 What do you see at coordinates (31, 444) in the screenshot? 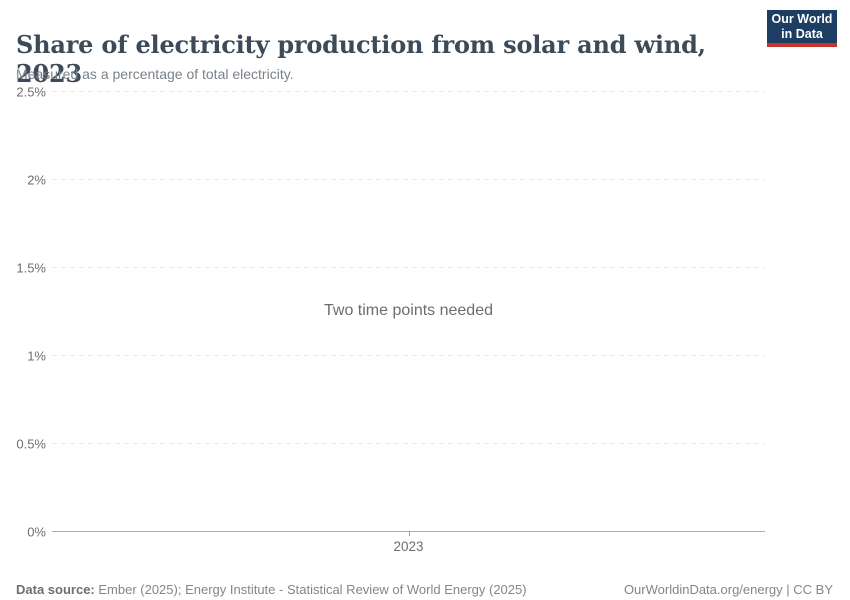
I see `y-axis-tick-label: 0.5%` at bounding box center [31, 444].